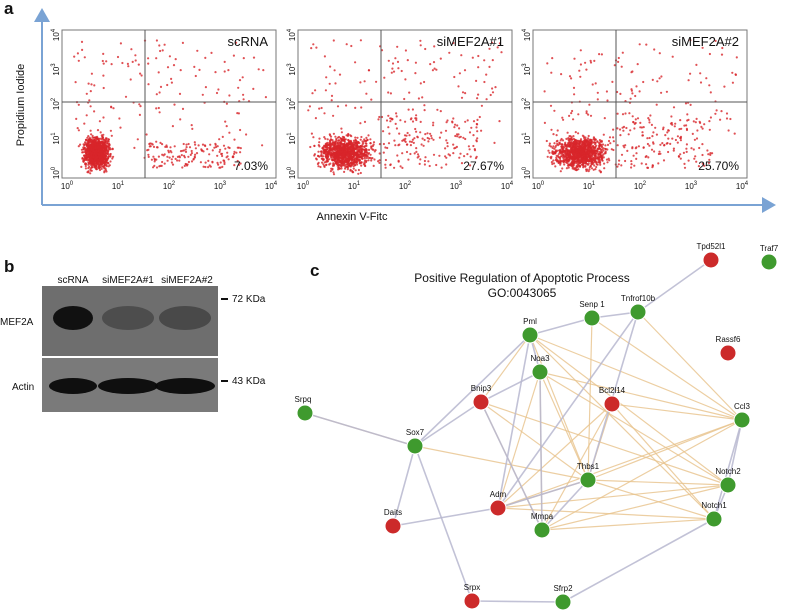  What do you see at coordinates (728, 485) in the screenshot?
I see `node` at bounding box center [728, 485].